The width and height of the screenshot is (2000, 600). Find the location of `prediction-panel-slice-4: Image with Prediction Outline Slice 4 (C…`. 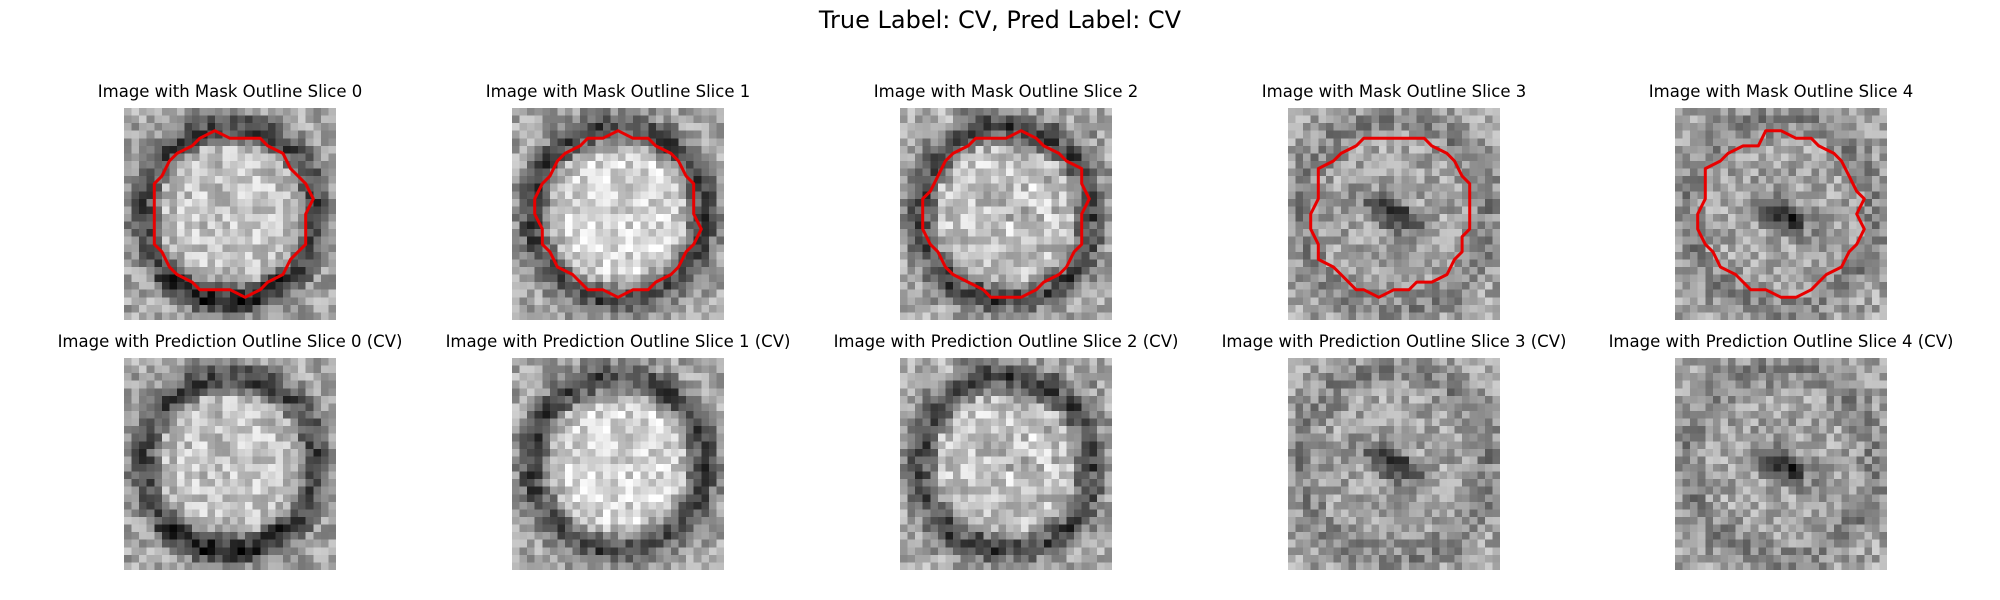

prediction-panel-slice-4: Image with Prediction Outline Slice 4 (C… is located at coordinates (1781, 452).